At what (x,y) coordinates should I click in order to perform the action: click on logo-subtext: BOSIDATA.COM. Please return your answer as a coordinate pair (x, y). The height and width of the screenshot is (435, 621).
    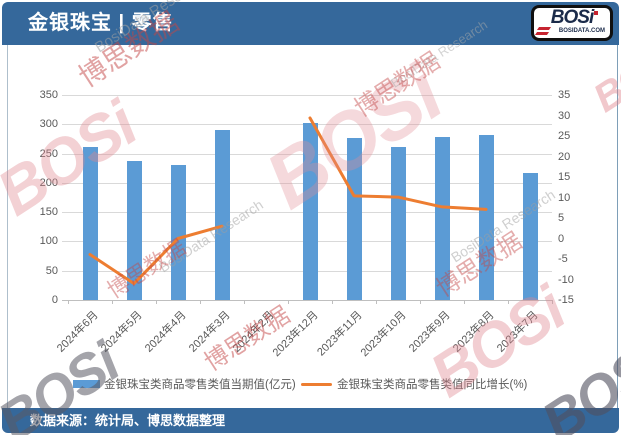
    Looking at the image, I should click on (581, 31).